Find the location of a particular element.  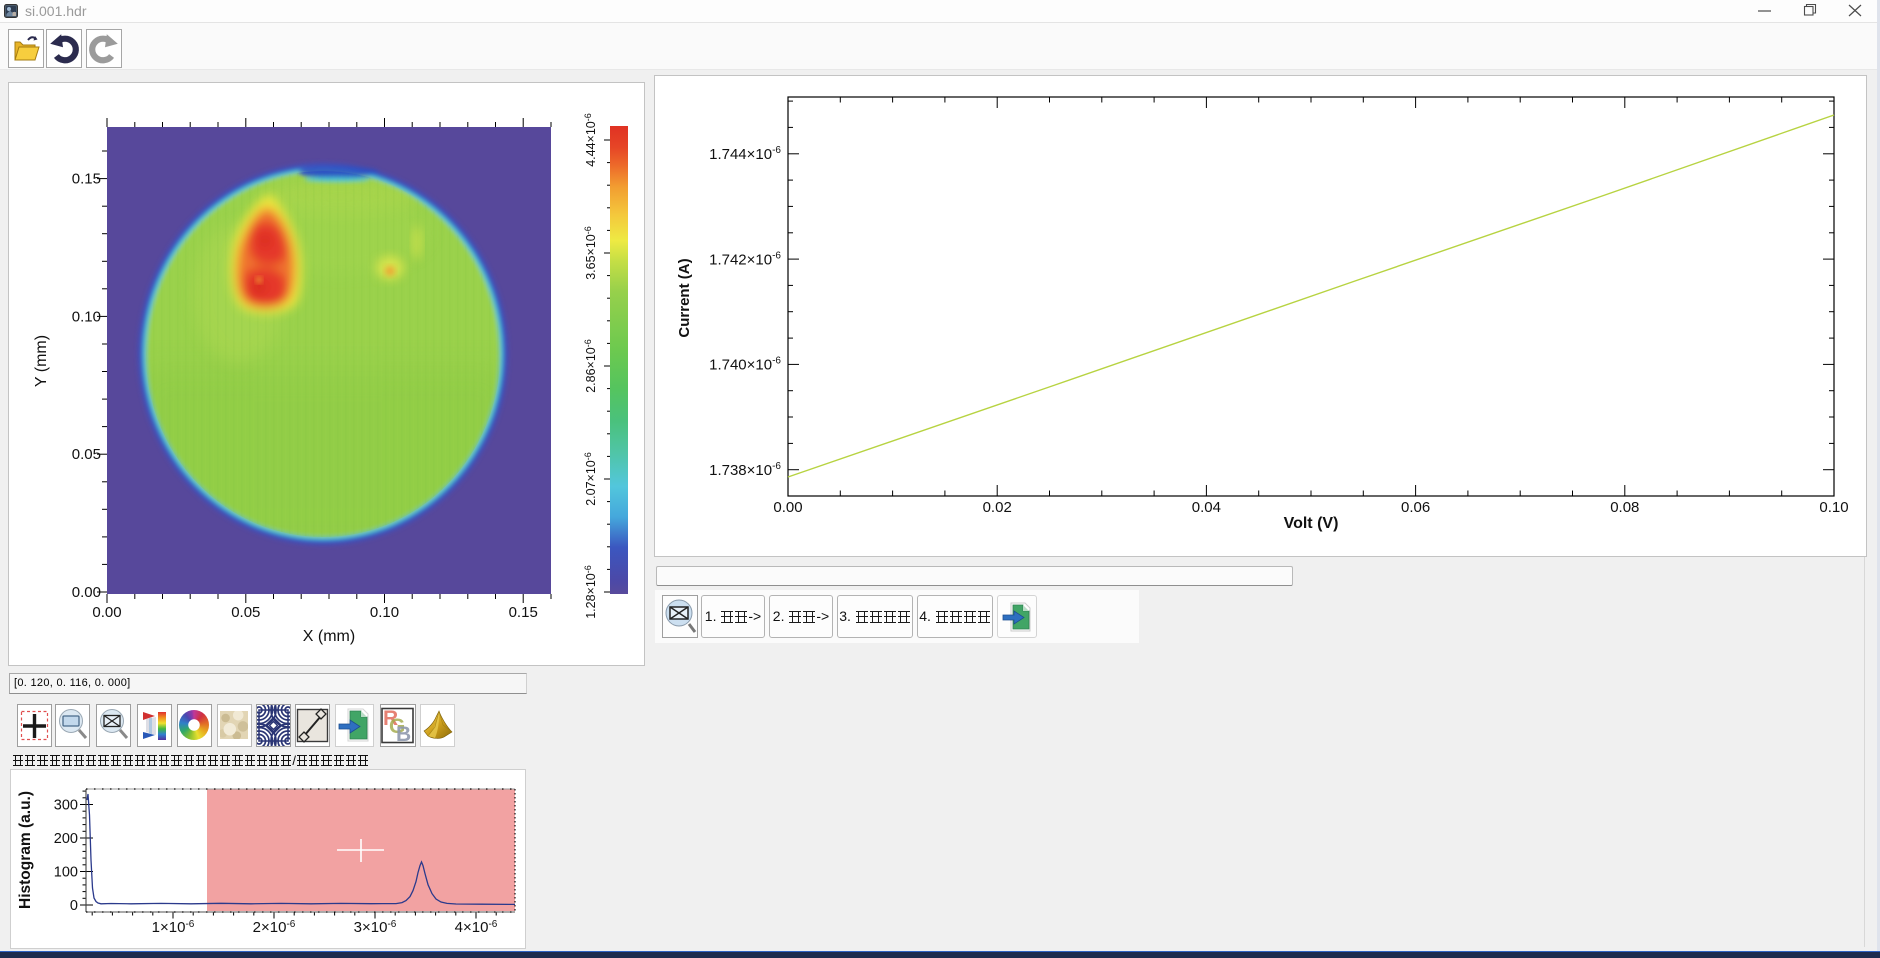

svg-text: Volt (V) is located at coordinates (1311, 523).